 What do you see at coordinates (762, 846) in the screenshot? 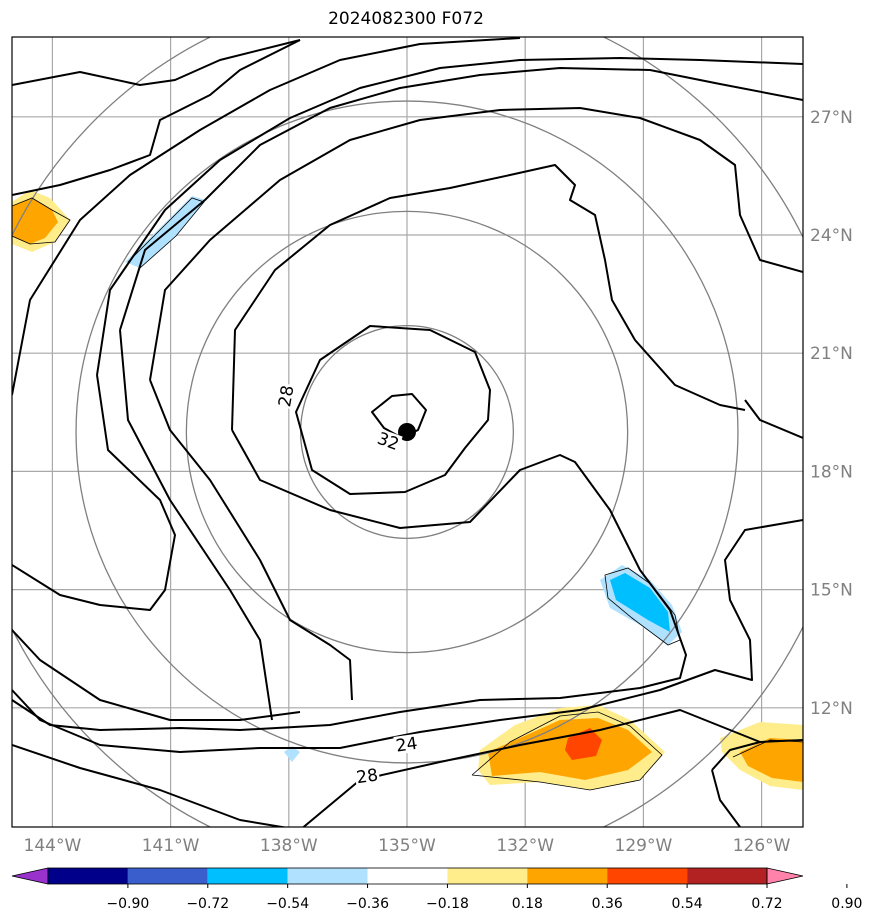
I see `lon-tick-label: 126°W` at bounding box center [762, 846].